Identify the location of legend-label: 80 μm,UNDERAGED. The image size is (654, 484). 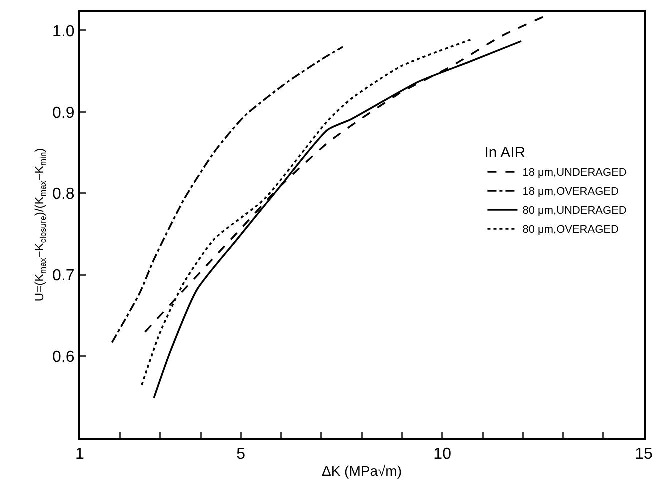
(574, 211).